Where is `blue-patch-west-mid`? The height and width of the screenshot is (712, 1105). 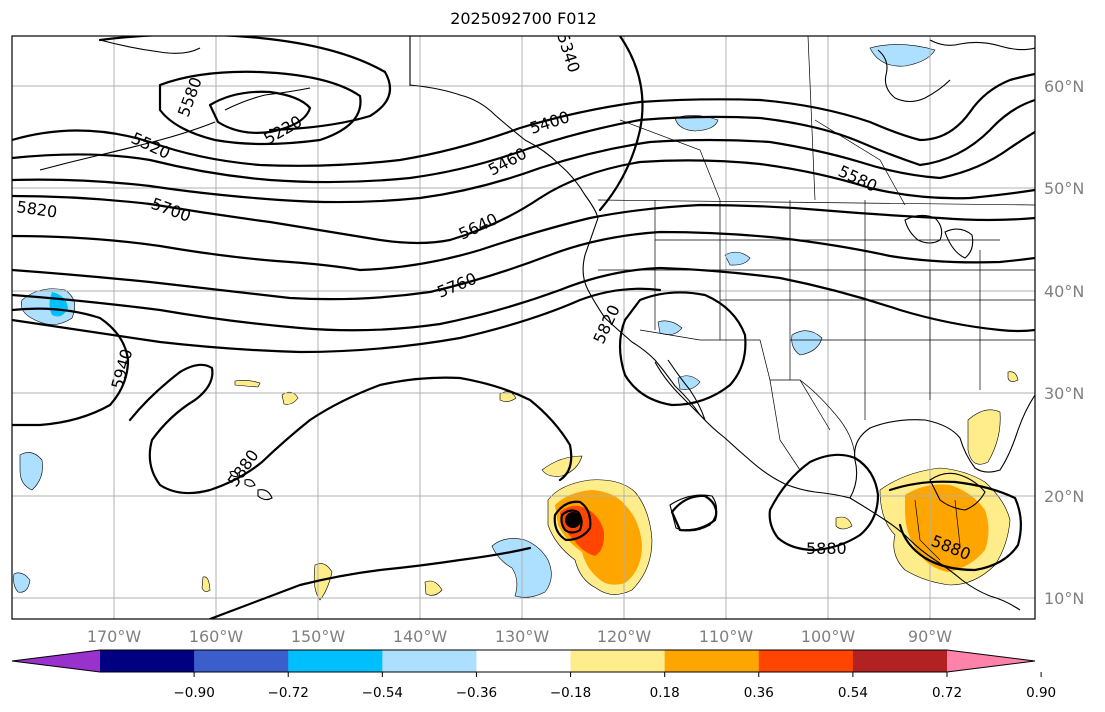
blue-patch-west-mid is located at coordinates (31, 471).